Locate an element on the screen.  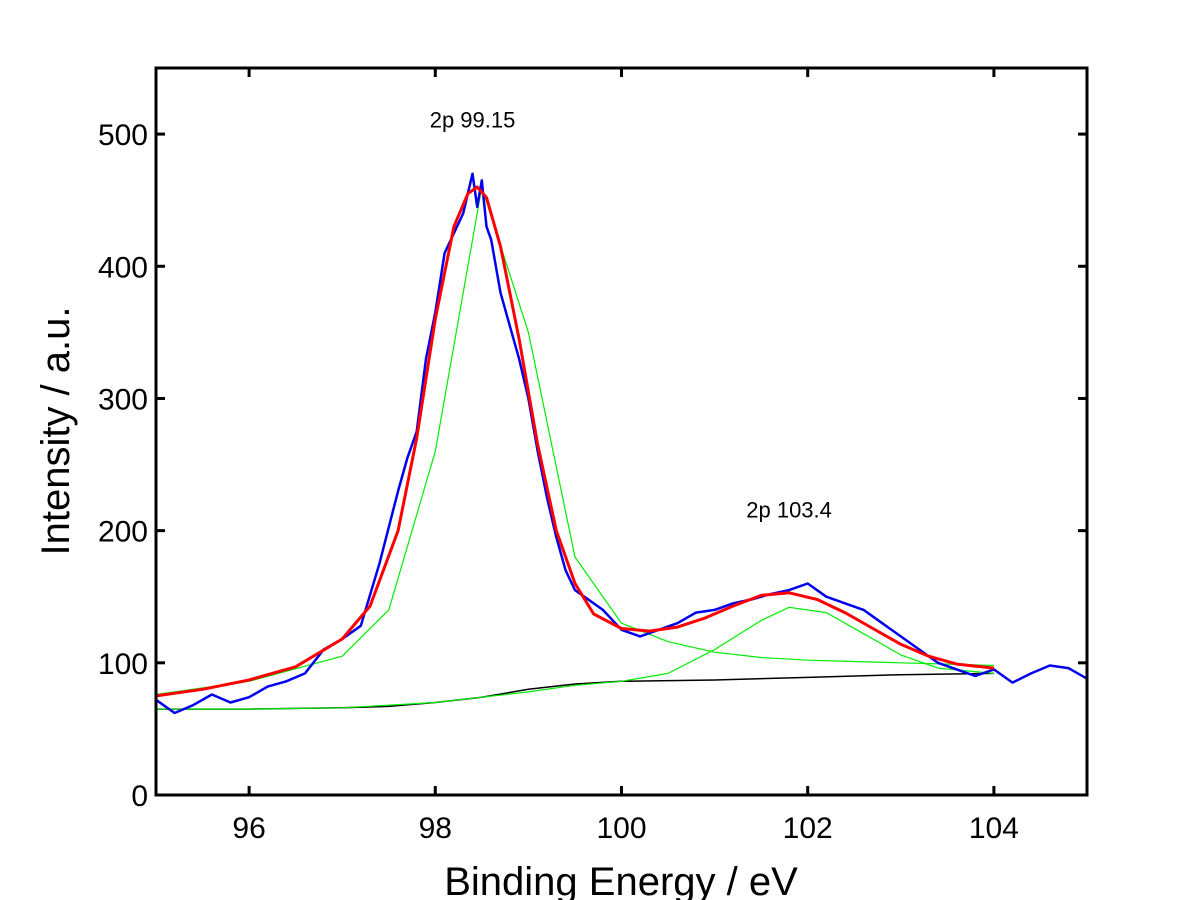
x-tick-label: 104 is located at coordinates (994, 828).